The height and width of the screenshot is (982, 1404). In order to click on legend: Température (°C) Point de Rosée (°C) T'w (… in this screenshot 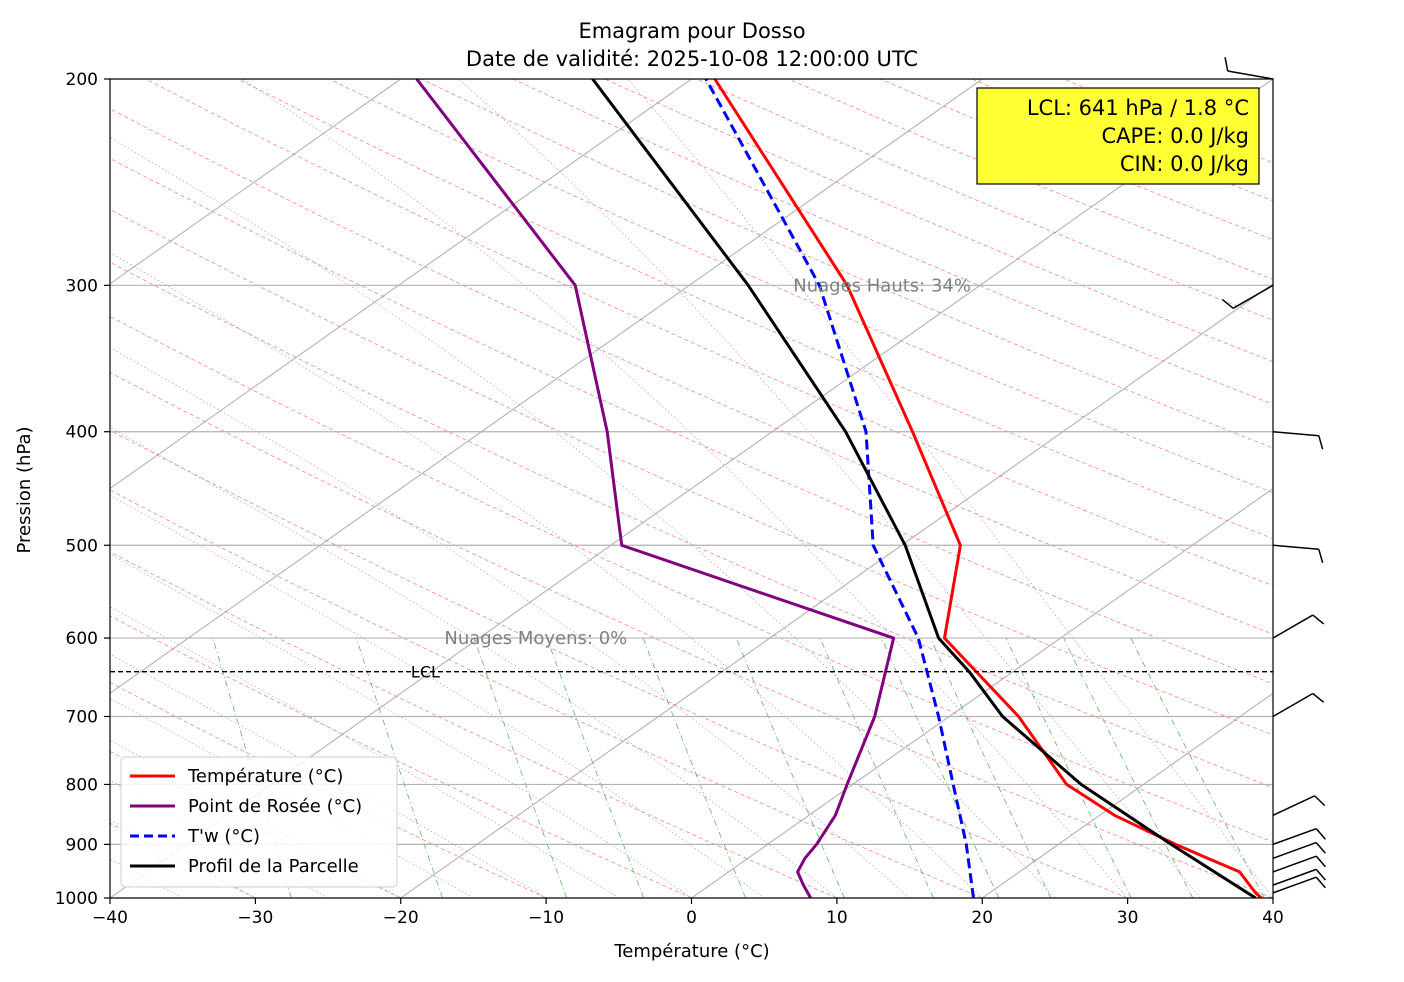, I will do `click(259, 822)`.